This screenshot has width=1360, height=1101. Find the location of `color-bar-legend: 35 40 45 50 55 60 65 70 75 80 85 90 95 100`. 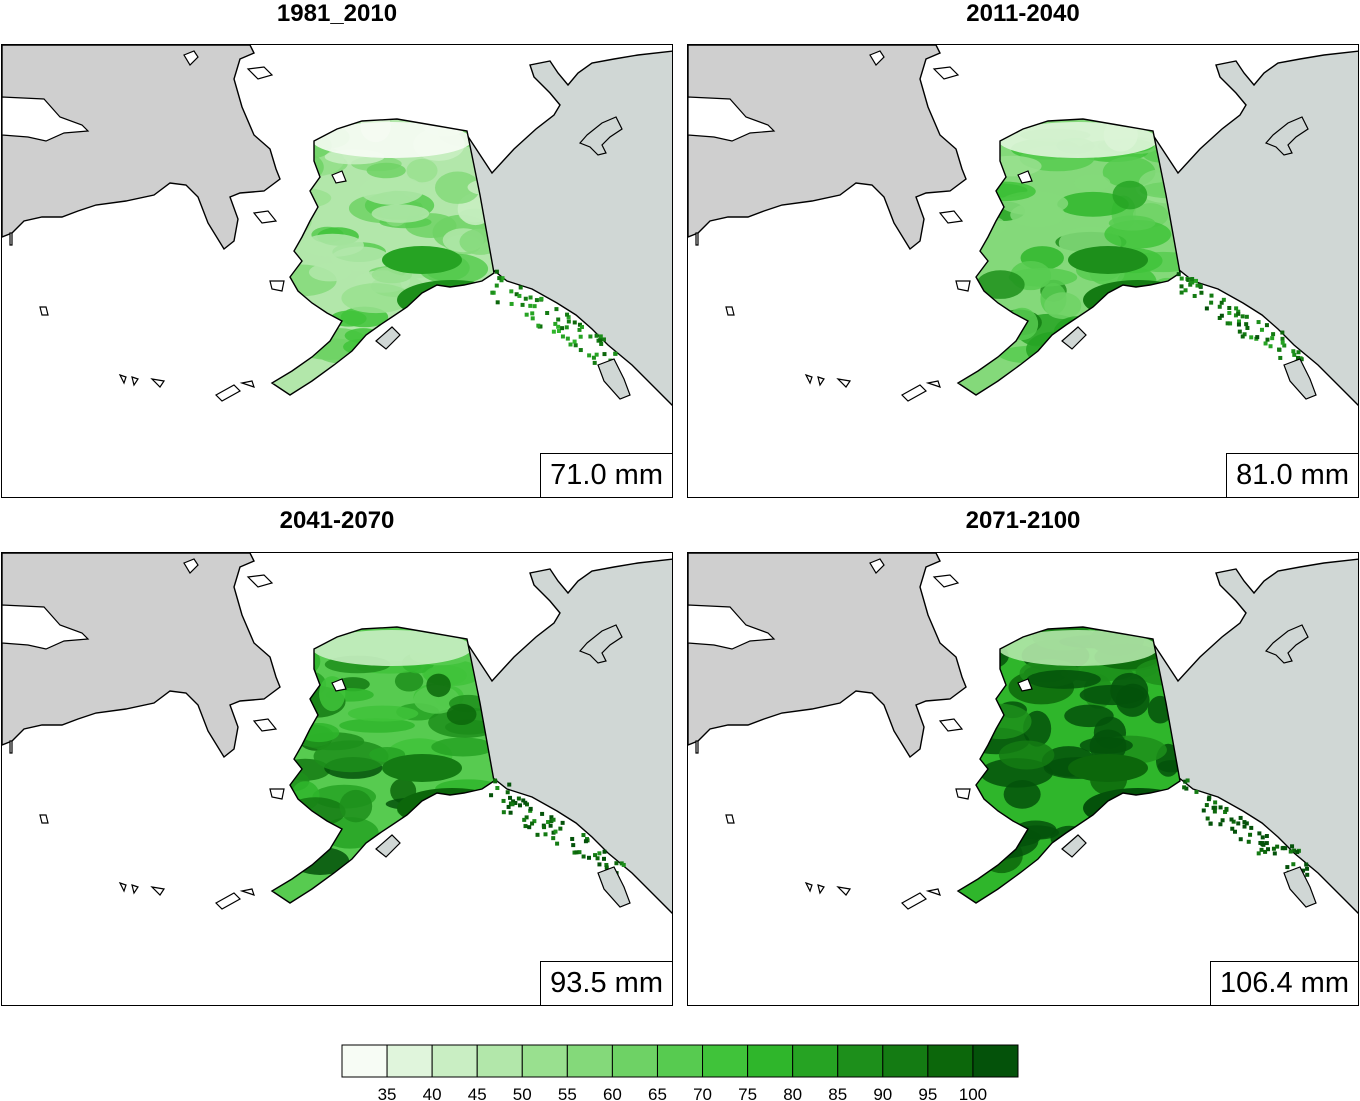

color-bar-legend: 35 40 45 50 55 60 65 70 75 80 85 90 95 100 is located at coordinates (680, 1072).